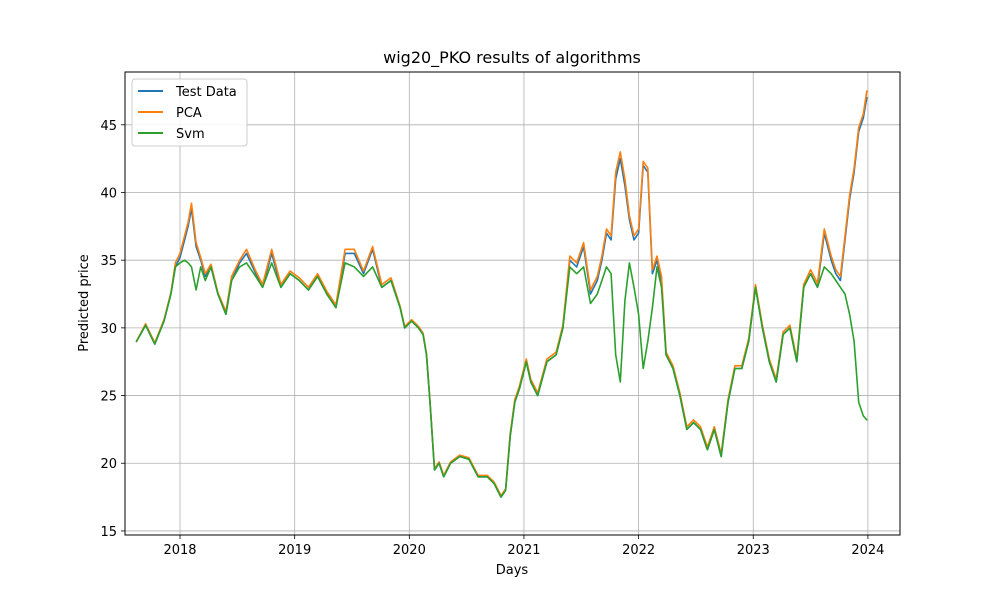  I want to click on x-tick-label: 2022, so click(638, 550).